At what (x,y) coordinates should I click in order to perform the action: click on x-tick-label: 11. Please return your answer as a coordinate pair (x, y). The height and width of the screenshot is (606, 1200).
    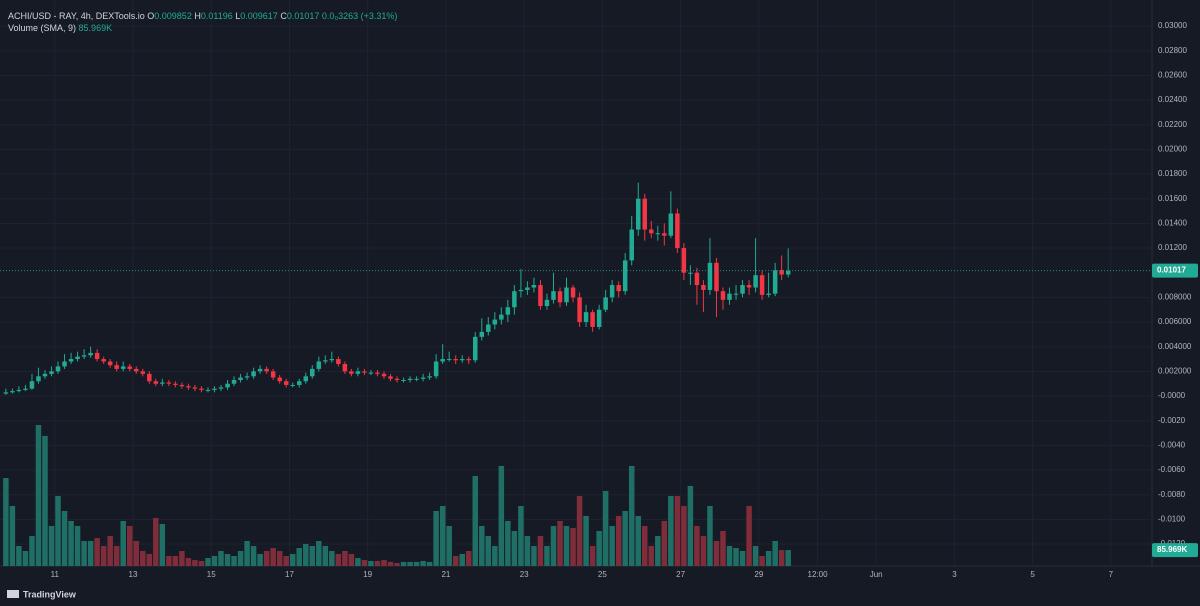
    Looking at the image, I should click on (55, 574).